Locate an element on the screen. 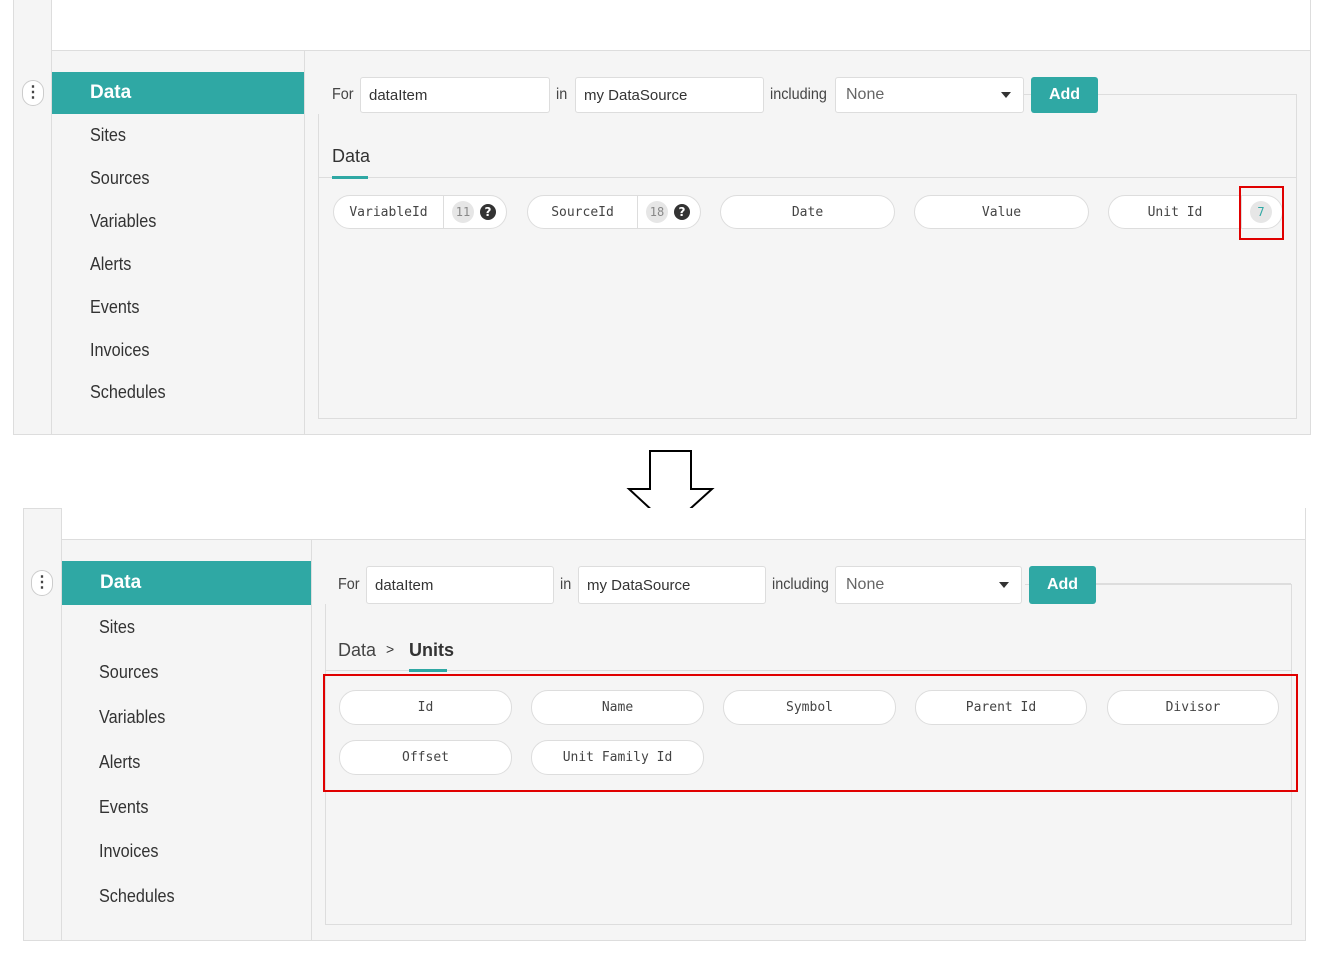  count-badge: 18 is located at coordinates (657, 212).